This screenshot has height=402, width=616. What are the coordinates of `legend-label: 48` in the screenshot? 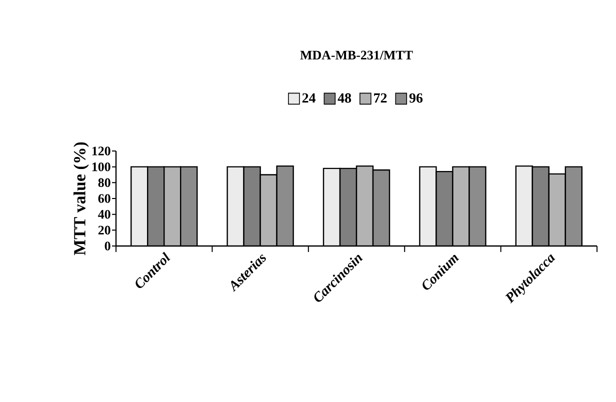 It's located at (345, 98).